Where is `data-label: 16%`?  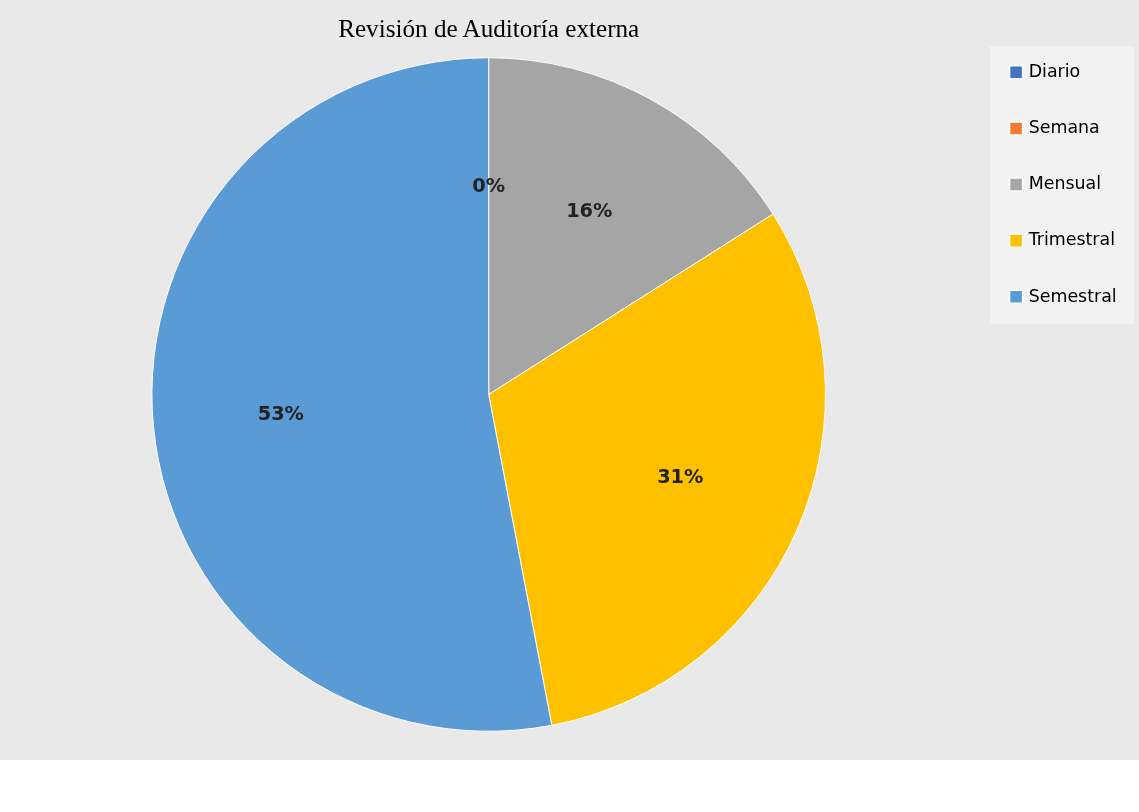 data-label: 16% is located at coordinates (589, 211).